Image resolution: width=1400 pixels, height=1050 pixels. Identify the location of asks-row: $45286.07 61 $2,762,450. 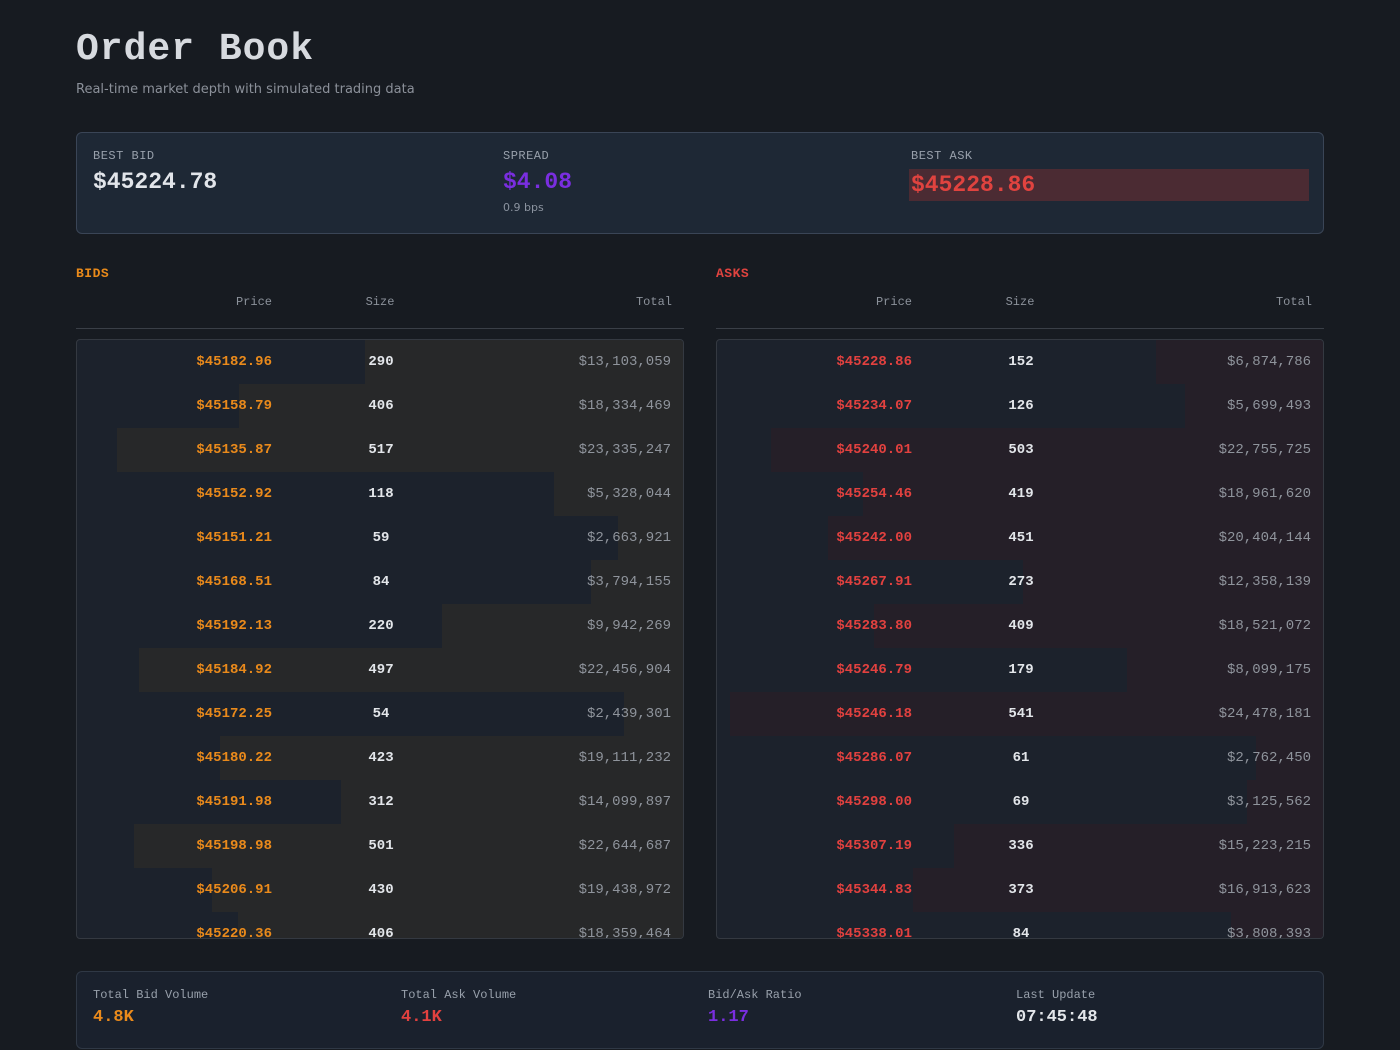
(1020, 758).